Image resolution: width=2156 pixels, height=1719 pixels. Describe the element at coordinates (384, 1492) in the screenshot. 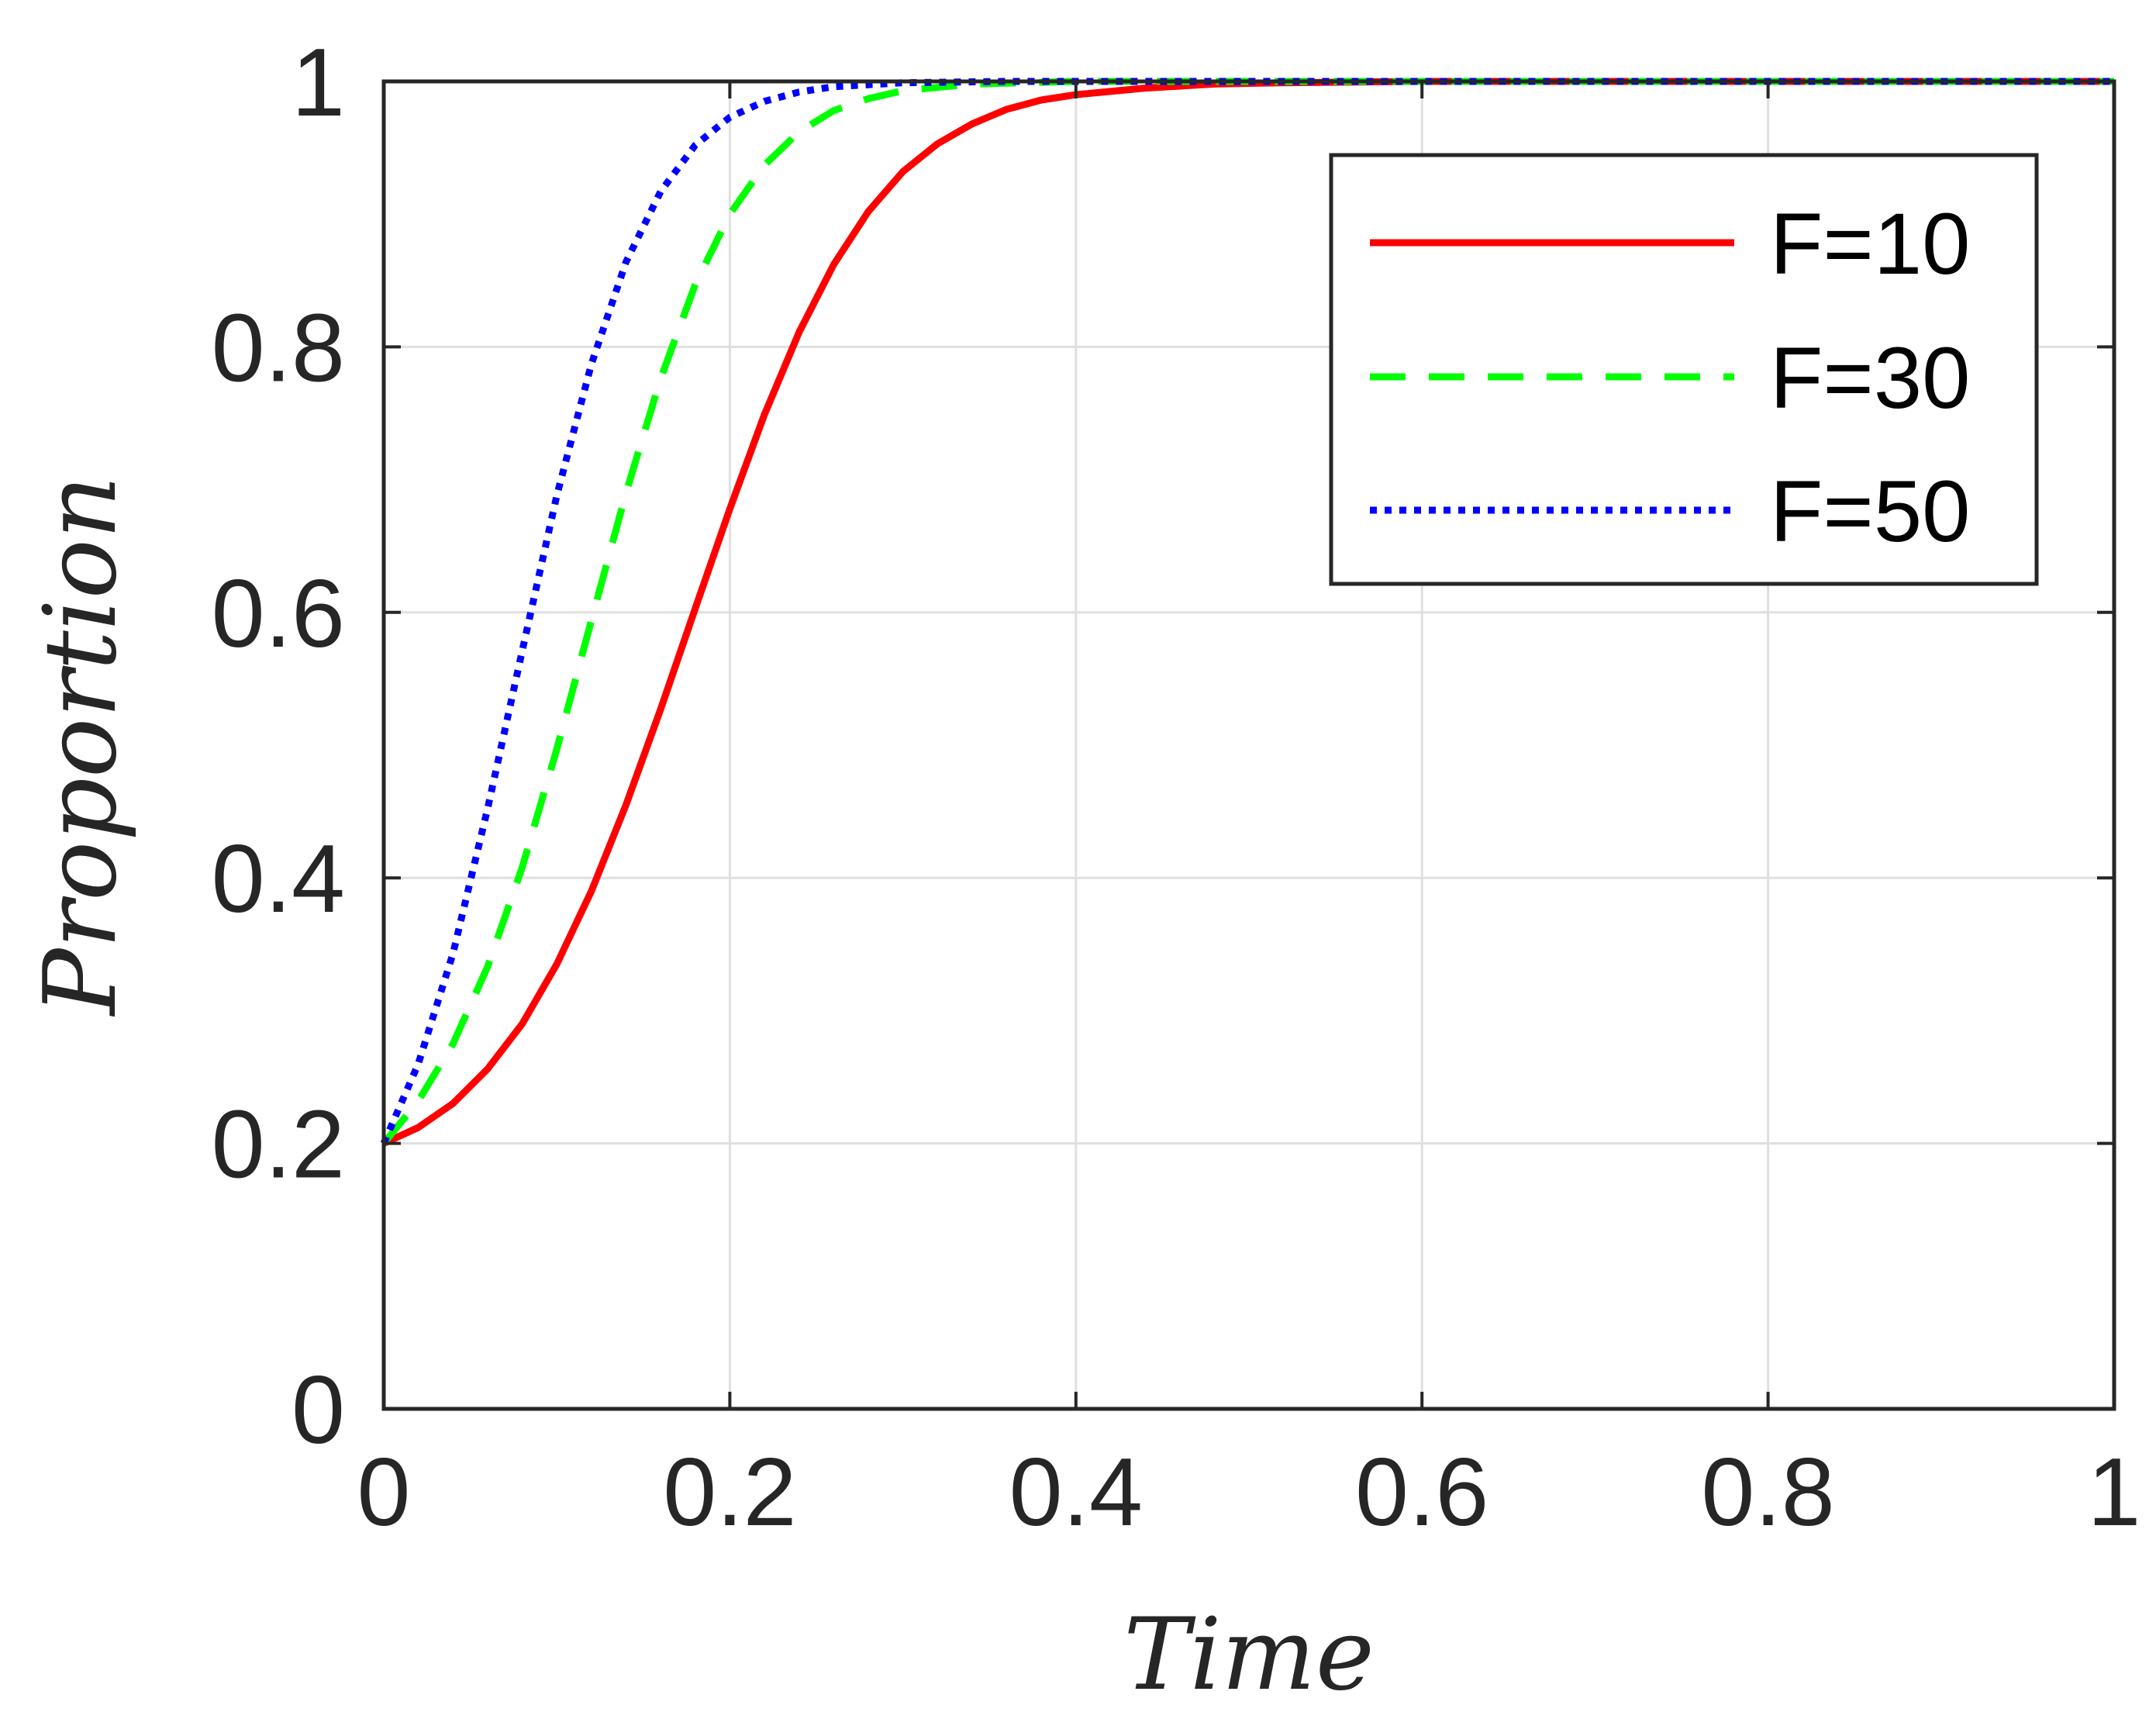

I see `x-tick-label: 0` at that location.